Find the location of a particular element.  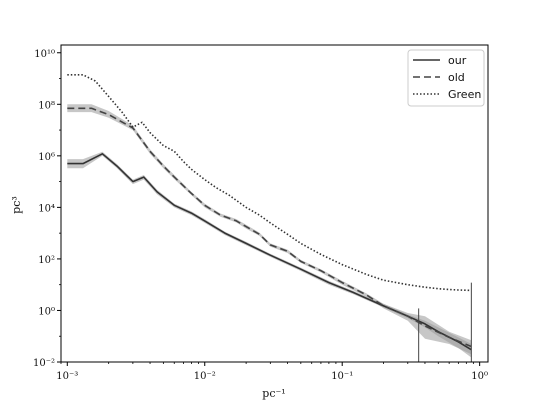

y-tick-label: 10⁴ is located at coordinates (46, 208).